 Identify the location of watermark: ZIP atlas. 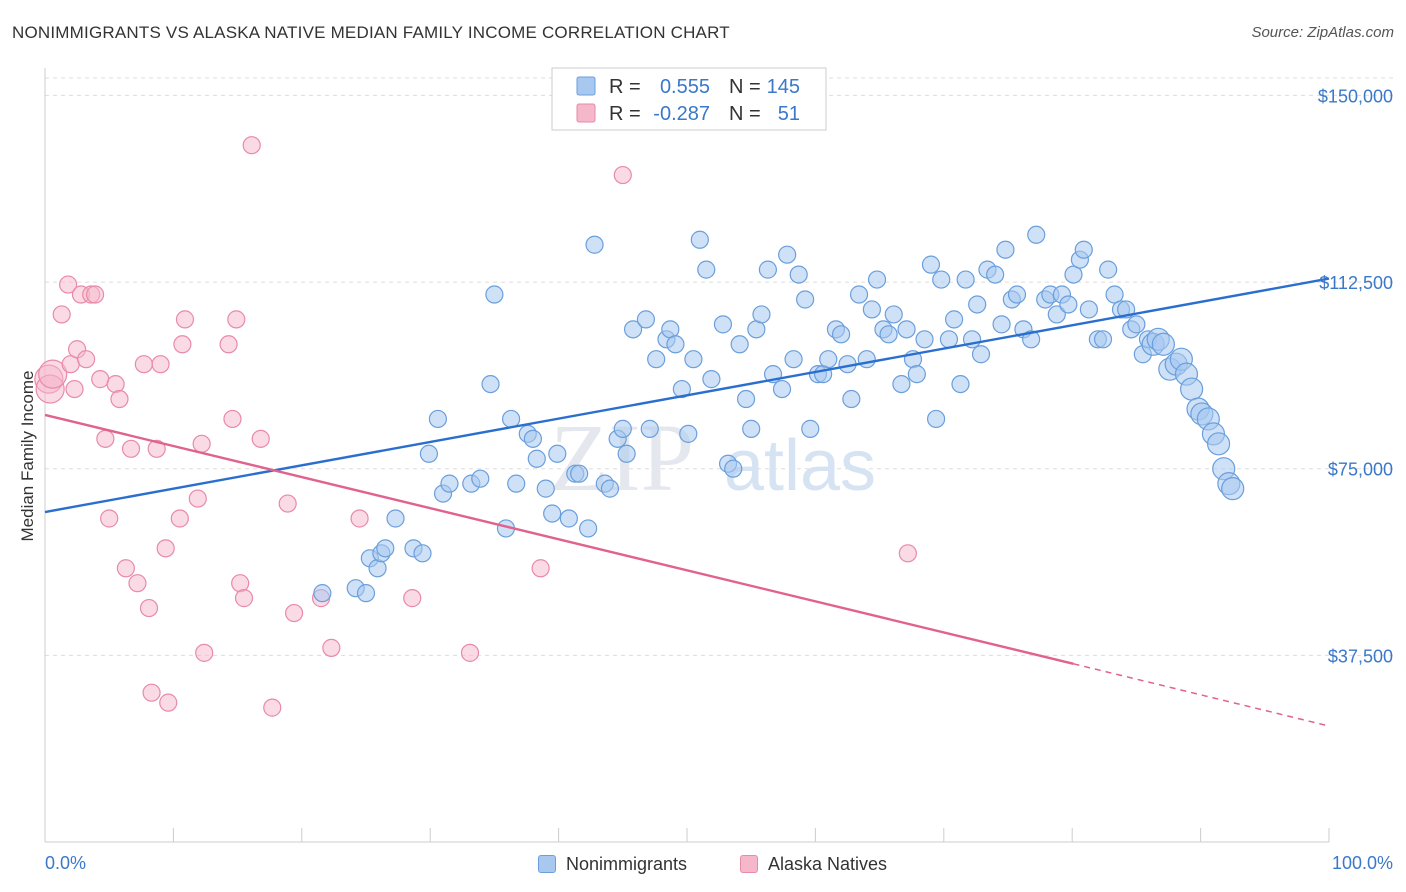
(713, 457).